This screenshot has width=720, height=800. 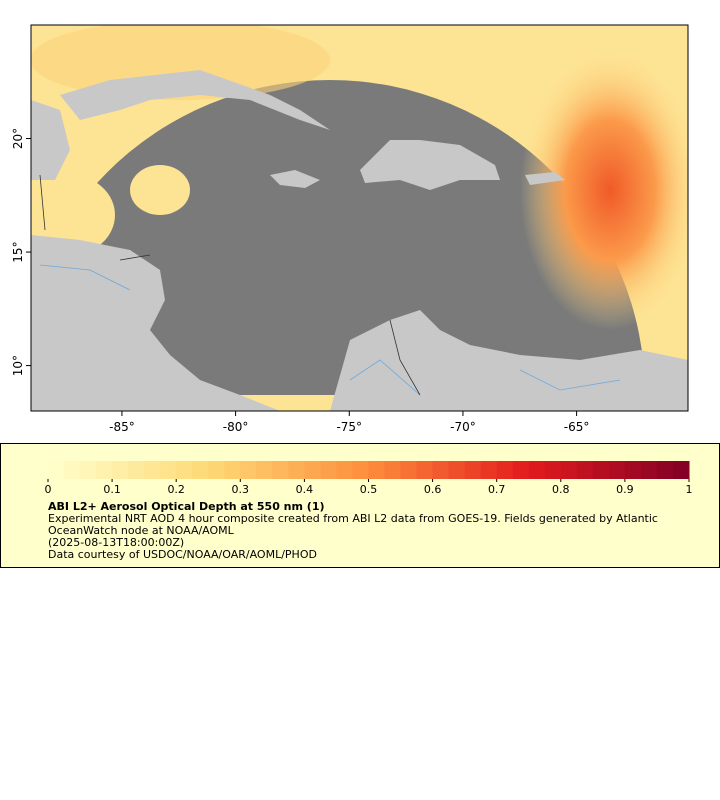 I want to click on y-tick-label: 10°, so click(x=18, y=365).